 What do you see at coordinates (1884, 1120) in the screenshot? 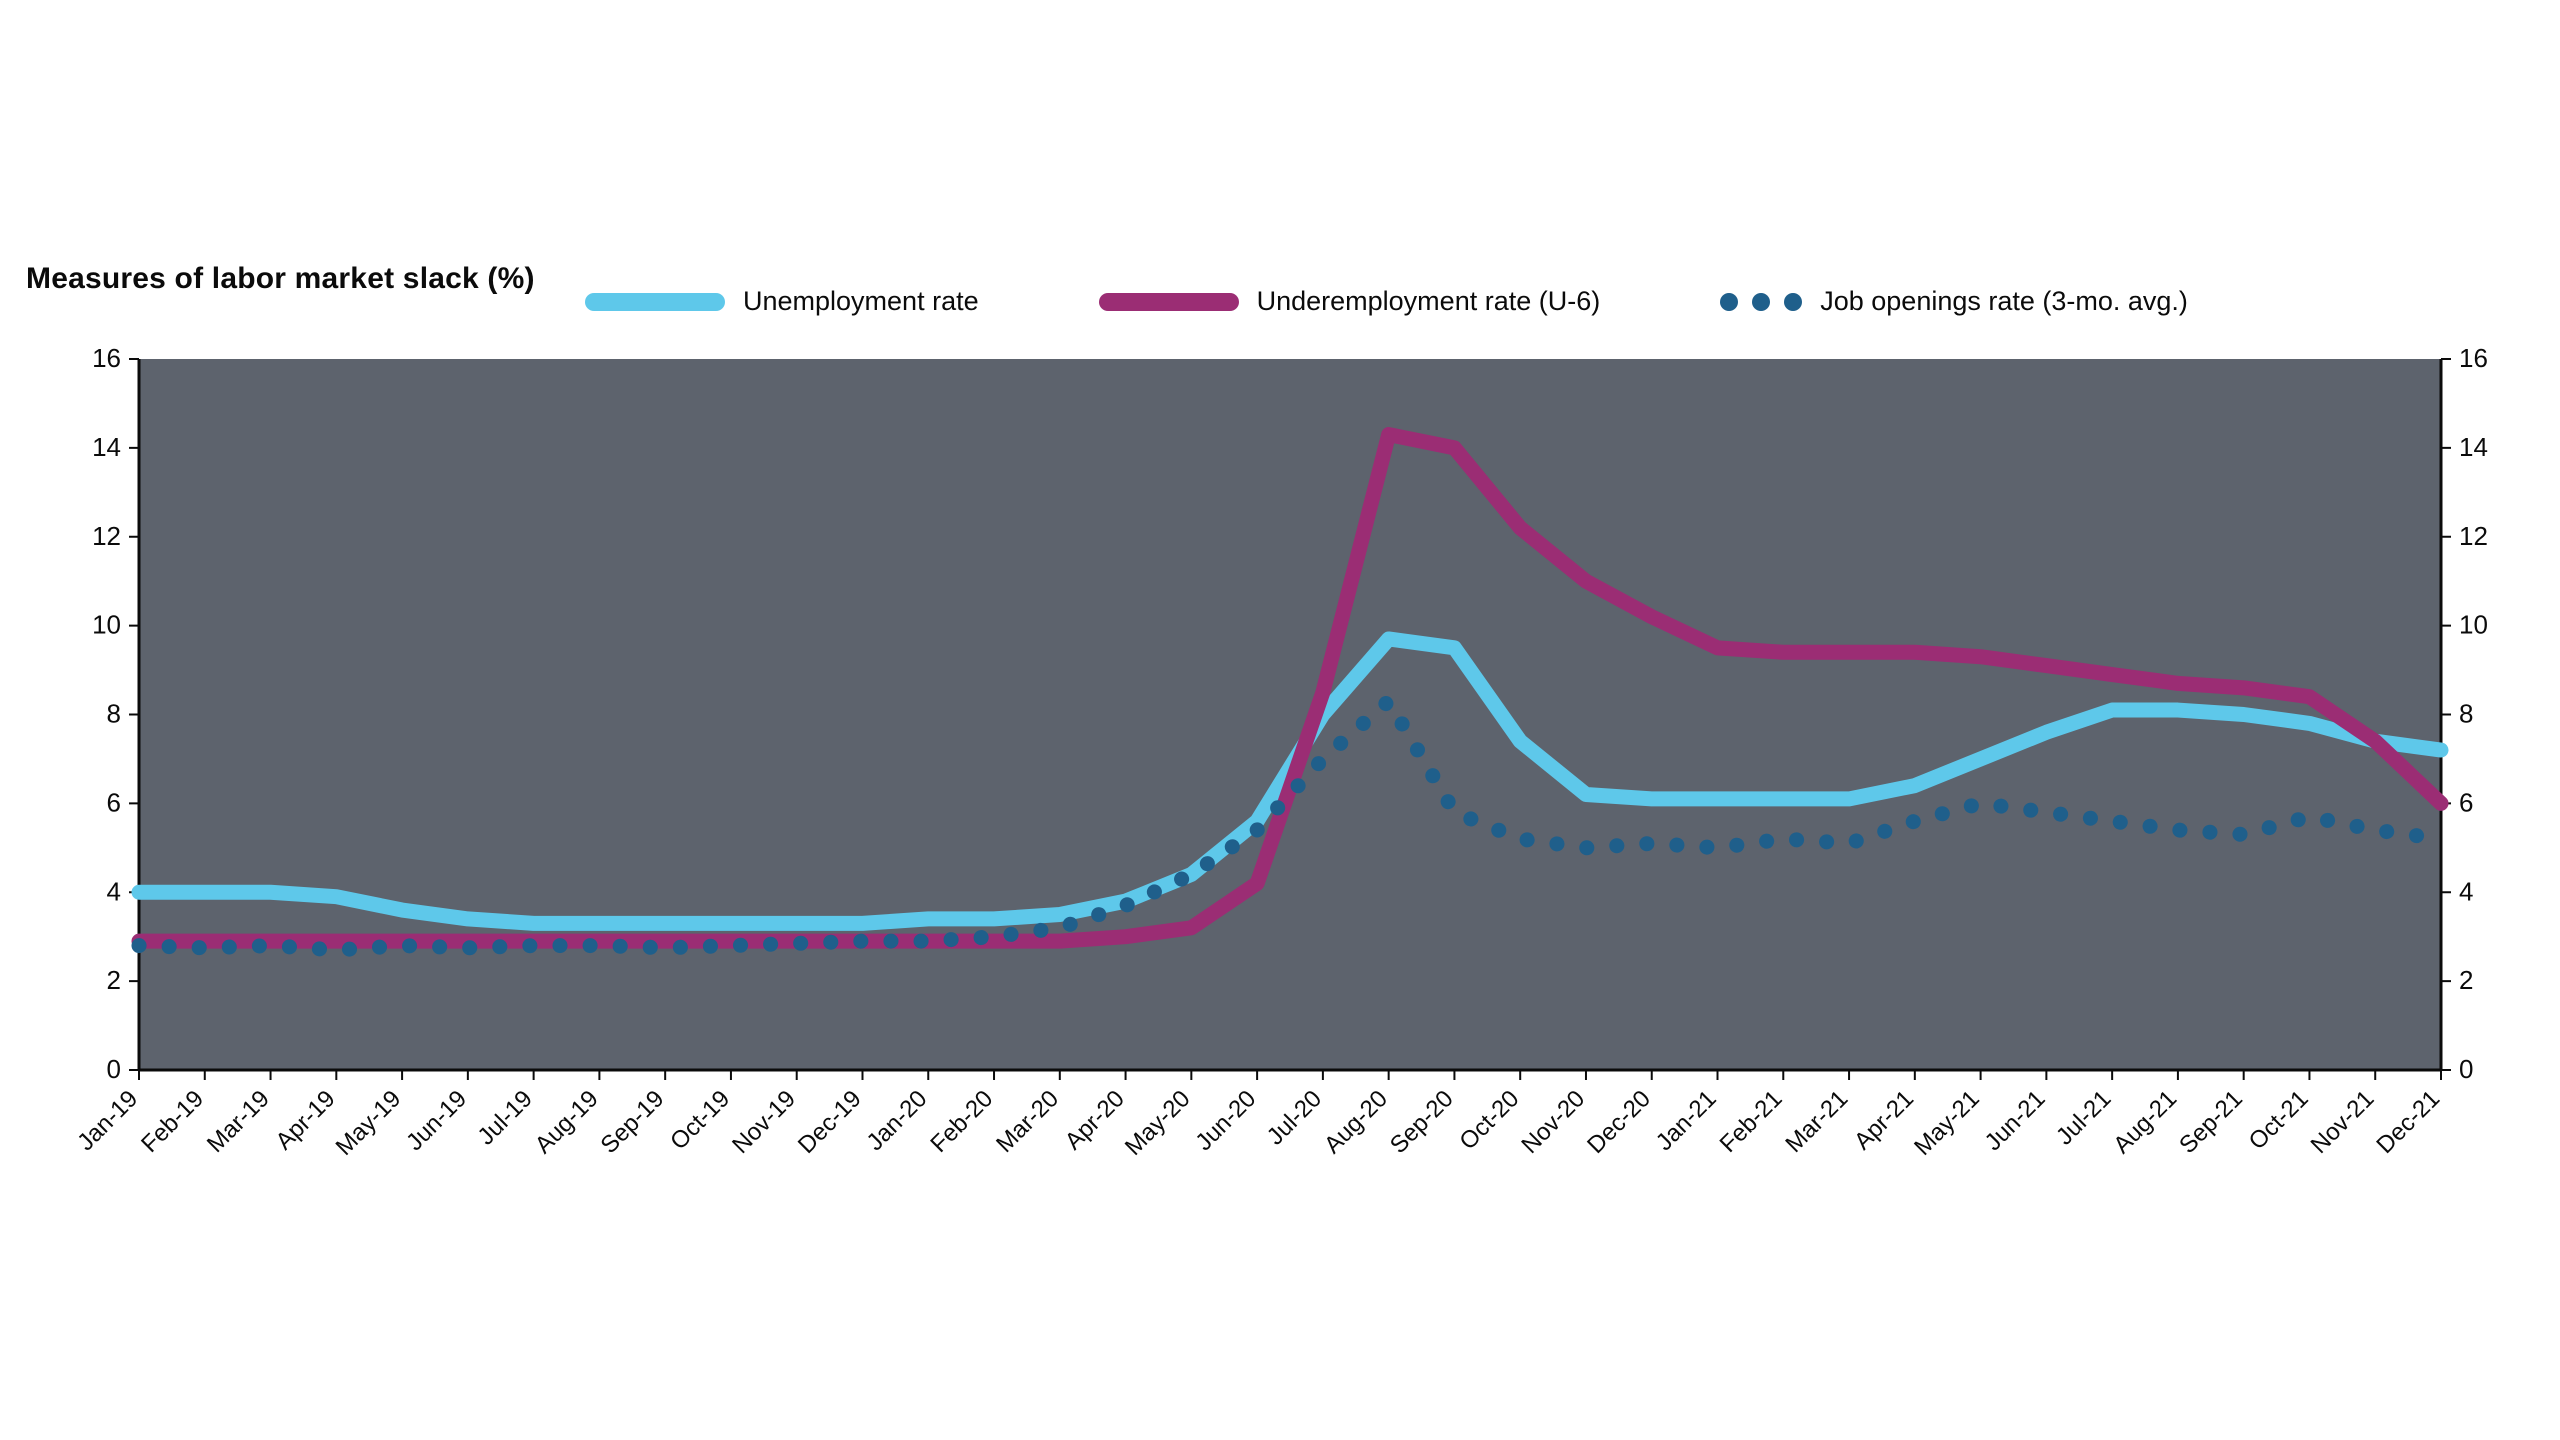
I see `x-axis-tick-label: Apr-21` at bounding box center [1884, 1120].